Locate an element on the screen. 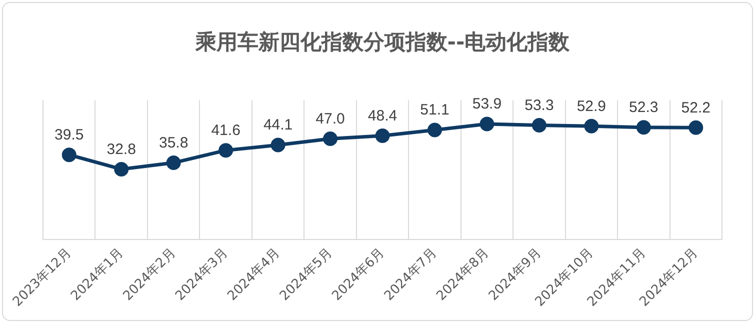  chart-title: 乘用车新四化指数分项指数--电动化指数 is located at coordinates (382, 42).